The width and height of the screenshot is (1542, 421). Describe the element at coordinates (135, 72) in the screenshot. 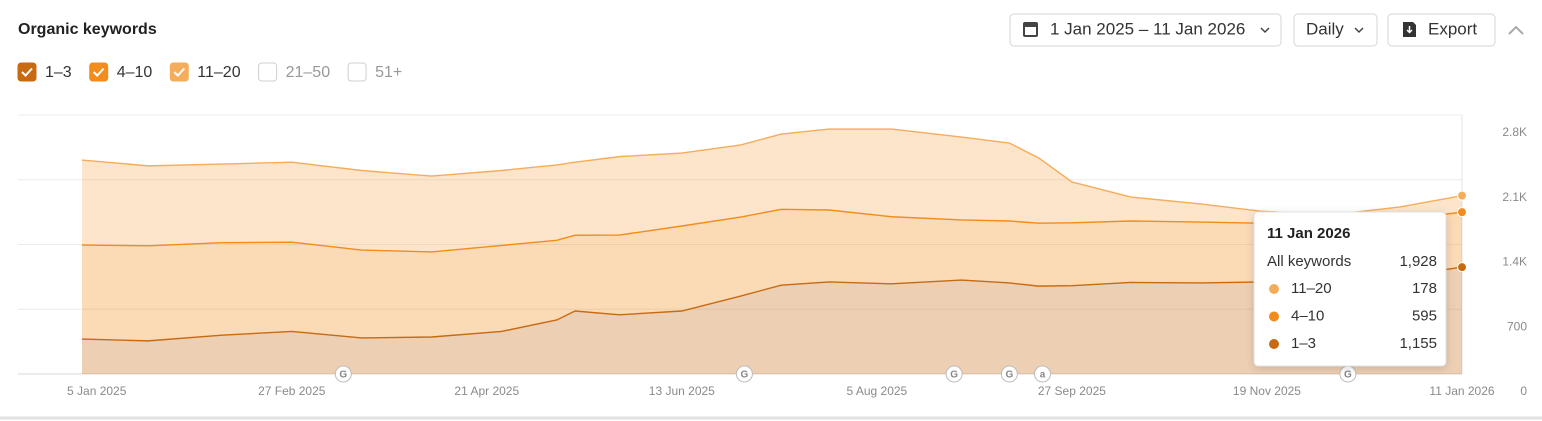

I see `legend-label: 4–10` at that location.